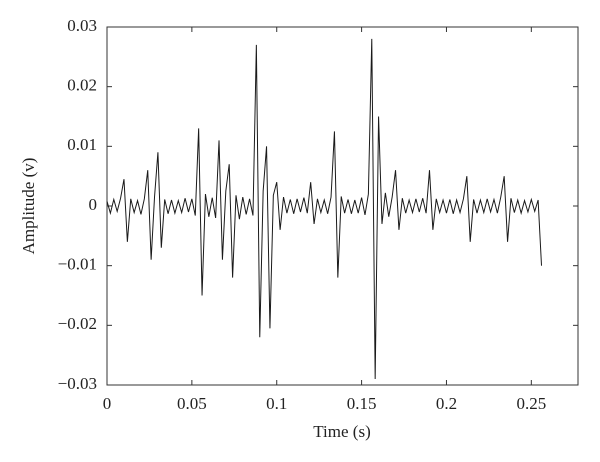 The width and height of the screenshot is (600, 462). I want to click on y-tick-label: 0.03, so click(82, 25).